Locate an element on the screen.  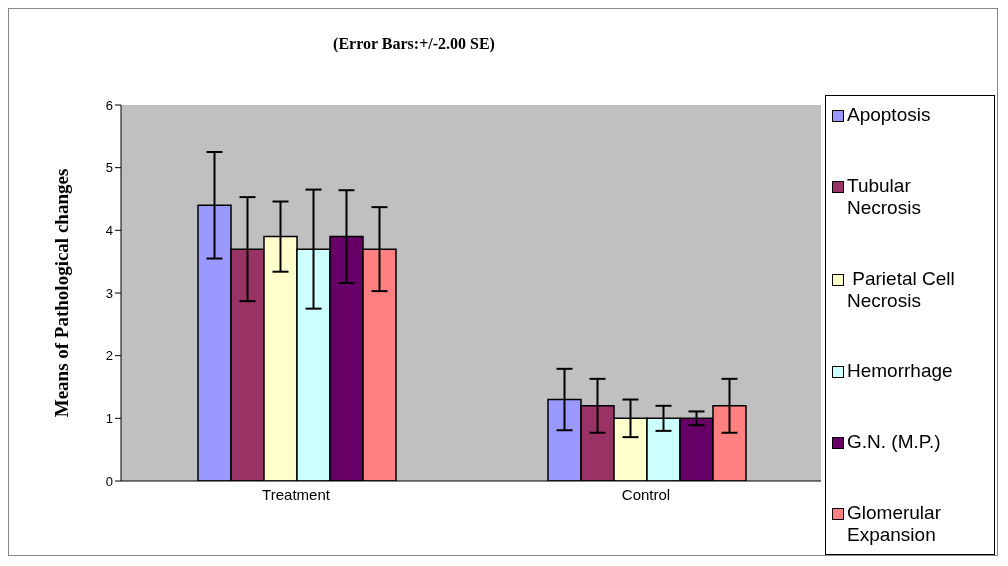
legend-label: Apoptosis is located at coordinates (889, 115).